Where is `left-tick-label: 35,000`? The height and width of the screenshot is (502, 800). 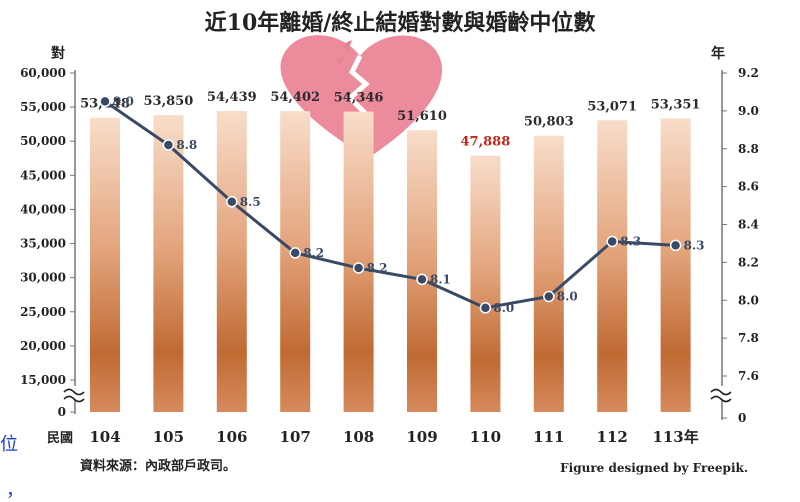 left-tick-label: 35,000 is located at coordinates (43, 244).